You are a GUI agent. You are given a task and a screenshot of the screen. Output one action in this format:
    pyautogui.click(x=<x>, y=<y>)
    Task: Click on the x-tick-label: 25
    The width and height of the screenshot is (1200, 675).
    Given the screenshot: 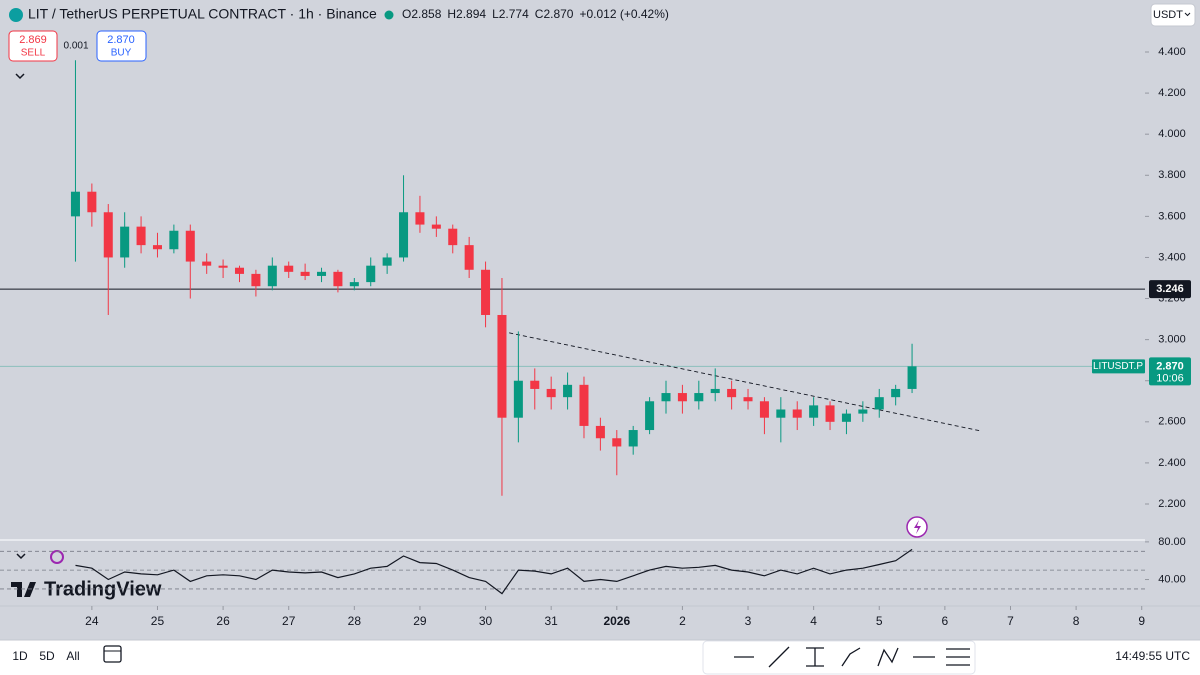 What is the action you would take?
    pyautogui.click(x=158, y=621)
    